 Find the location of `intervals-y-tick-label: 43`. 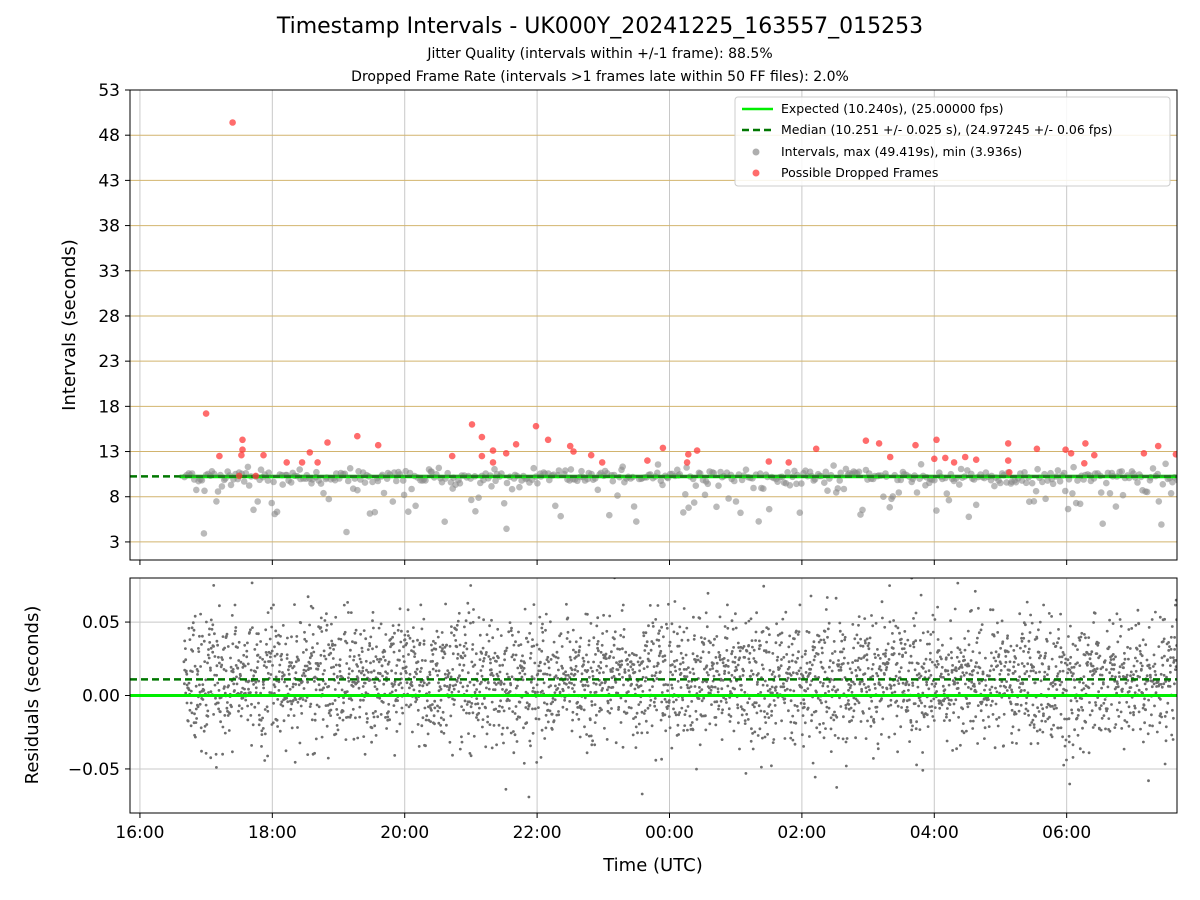

intervals-y-tick-label: 43 is located at coordinates (109, 181).